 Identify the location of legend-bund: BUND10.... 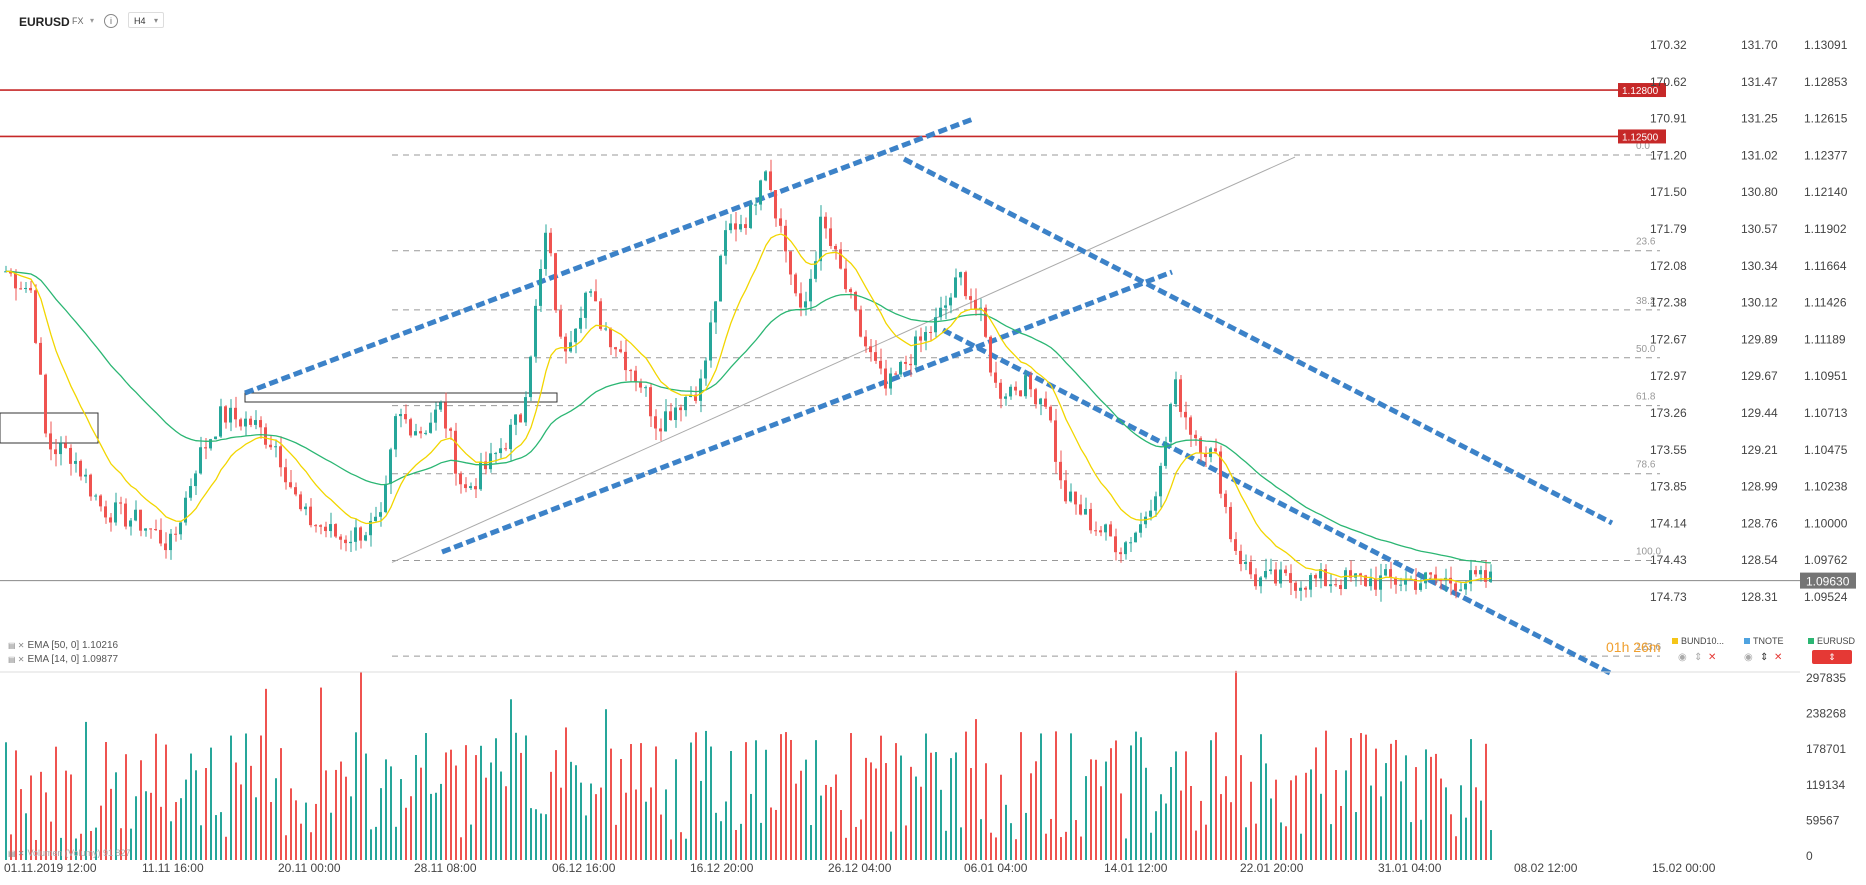
(1698, 641).